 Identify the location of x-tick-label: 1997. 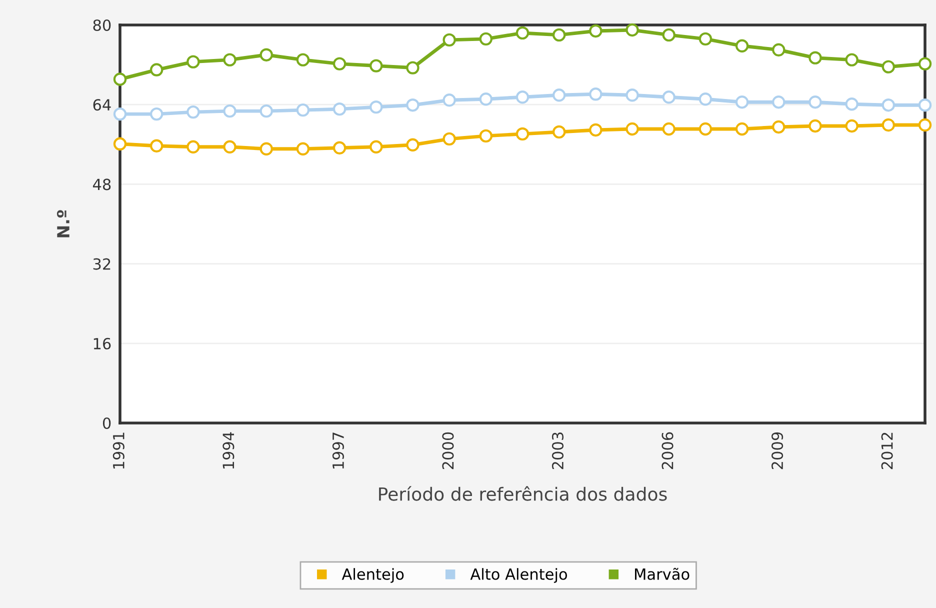
(338, 450).